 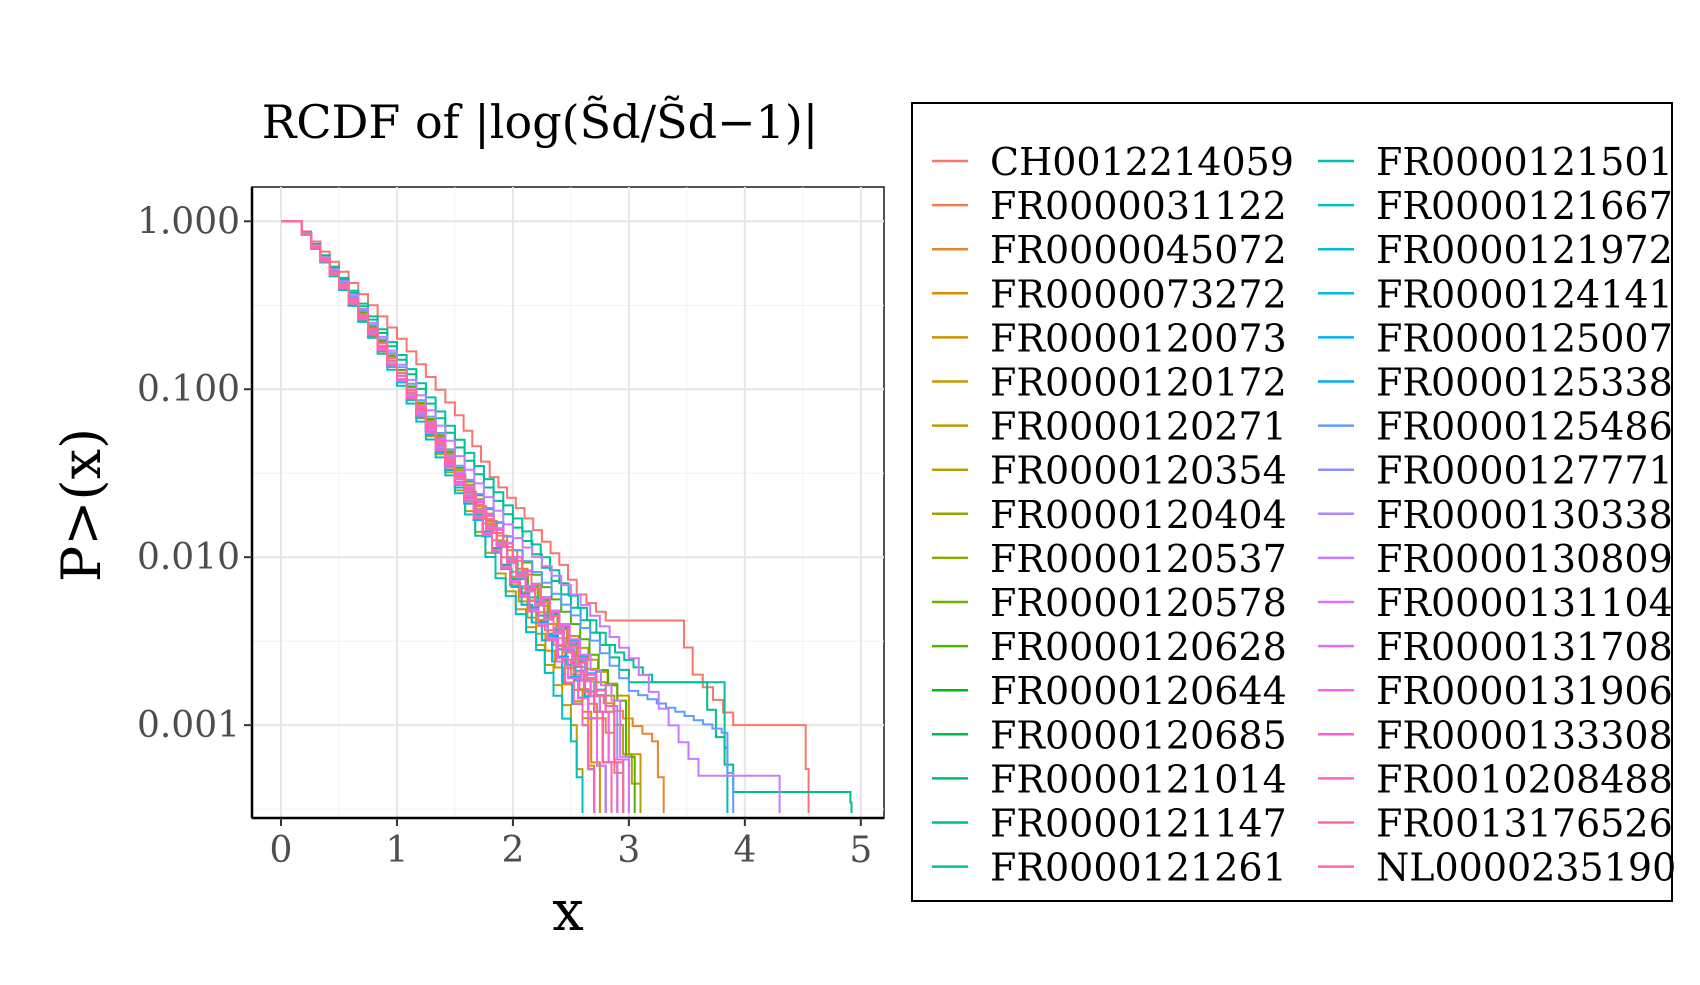 What do you see at coordinates (188, 389) in the screenshot?
I see `y-tick-label: 0.100` at bounding box center [188, 389].